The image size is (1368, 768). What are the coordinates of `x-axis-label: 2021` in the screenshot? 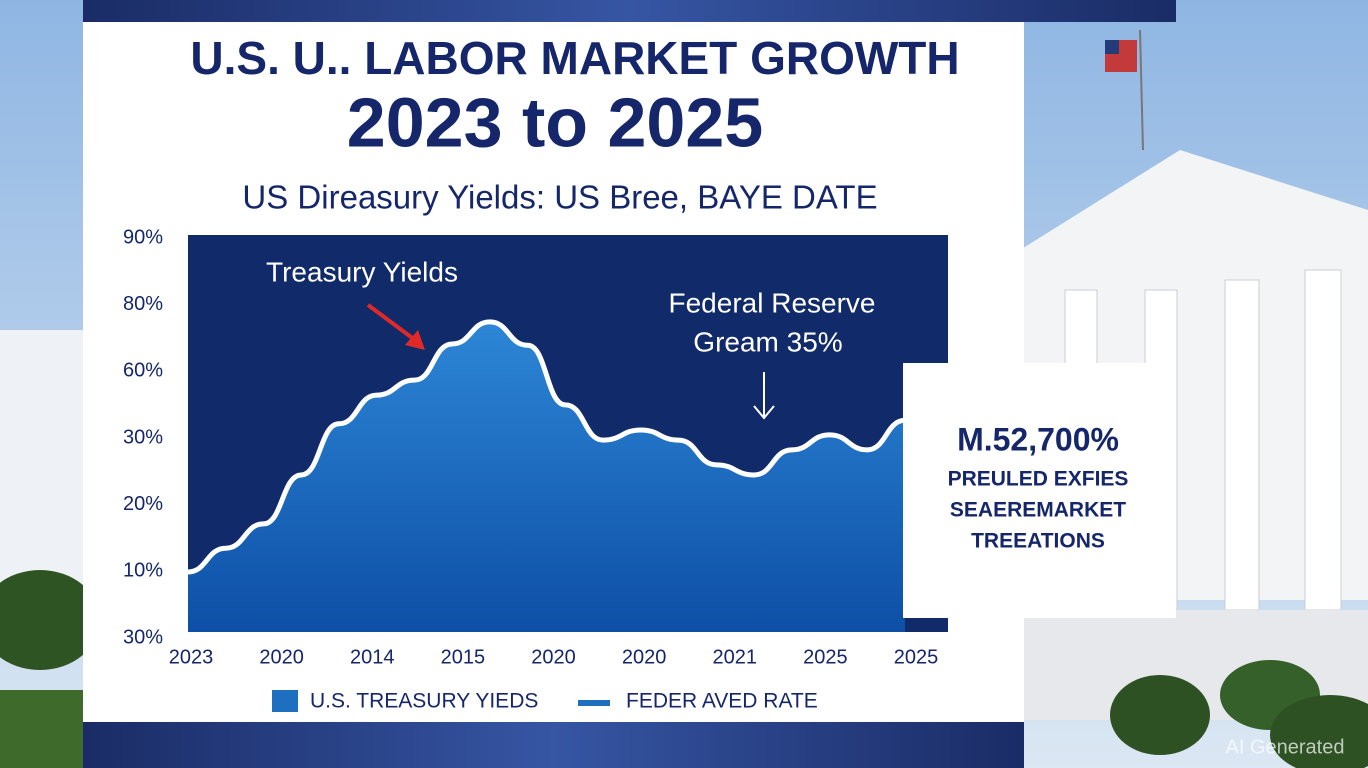 It's located at (735, 657).